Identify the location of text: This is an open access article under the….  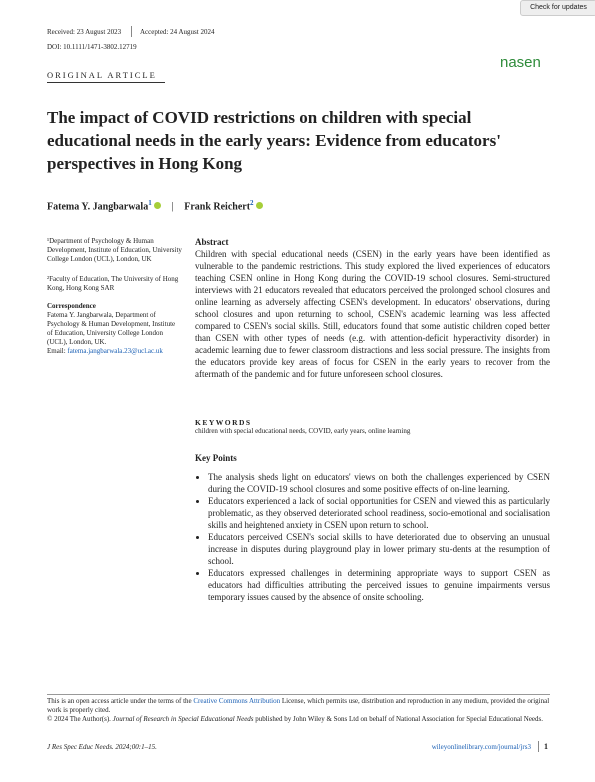
(119, 701).